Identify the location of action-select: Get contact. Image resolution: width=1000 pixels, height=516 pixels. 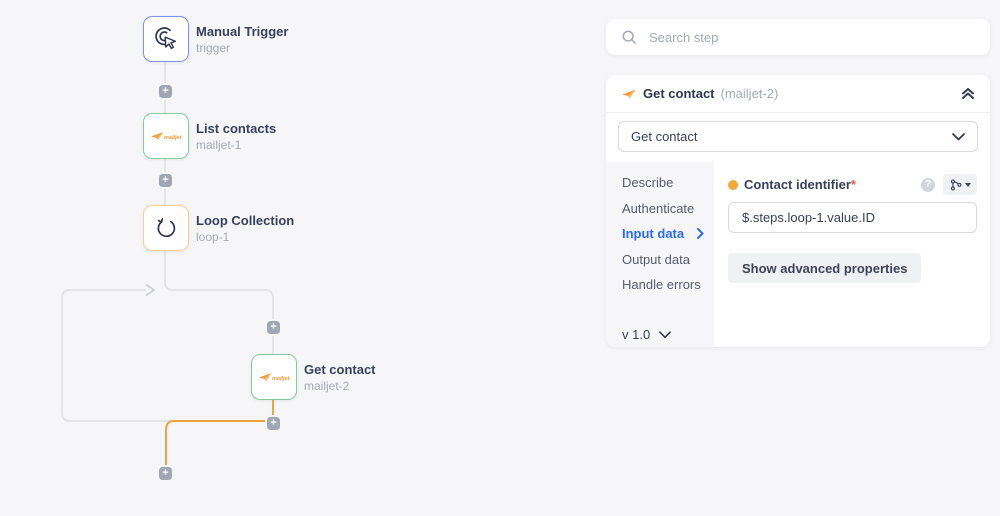
(798, 136).